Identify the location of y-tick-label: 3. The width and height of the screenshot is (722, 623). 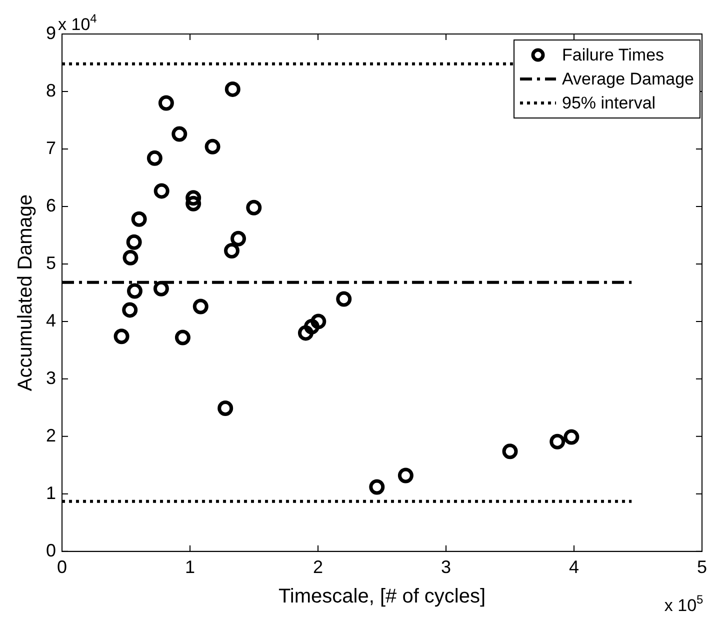
(51, 378).